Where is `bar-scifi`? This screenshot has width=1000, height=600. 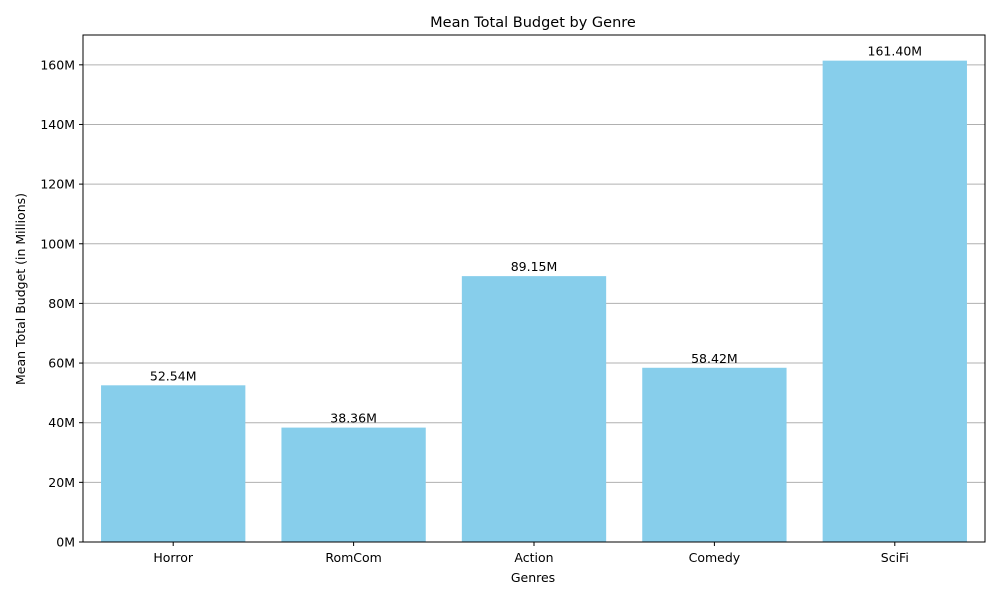
bar-scifi is located at coordinates (894, 301).